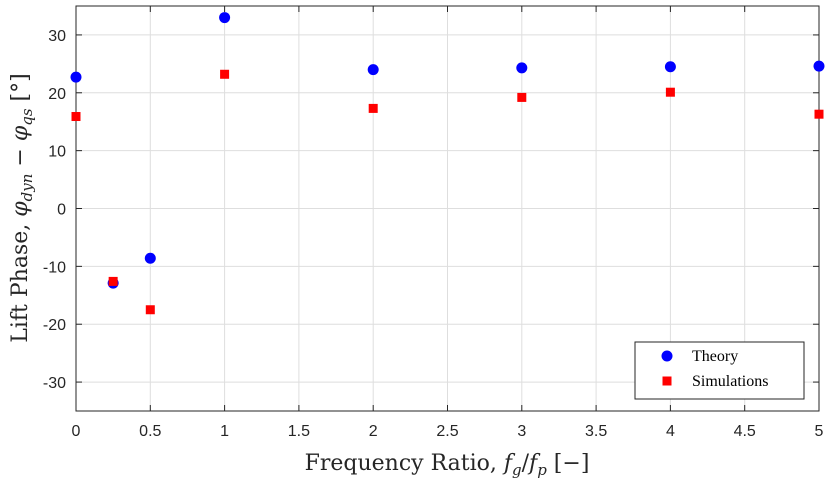 Image resolution: width=830 pixels, height=482 pixels. What do you see at coordinates (54, 267) in the screenshot?
I see `y-tick-label: -10` at bounding box center [54, 267].